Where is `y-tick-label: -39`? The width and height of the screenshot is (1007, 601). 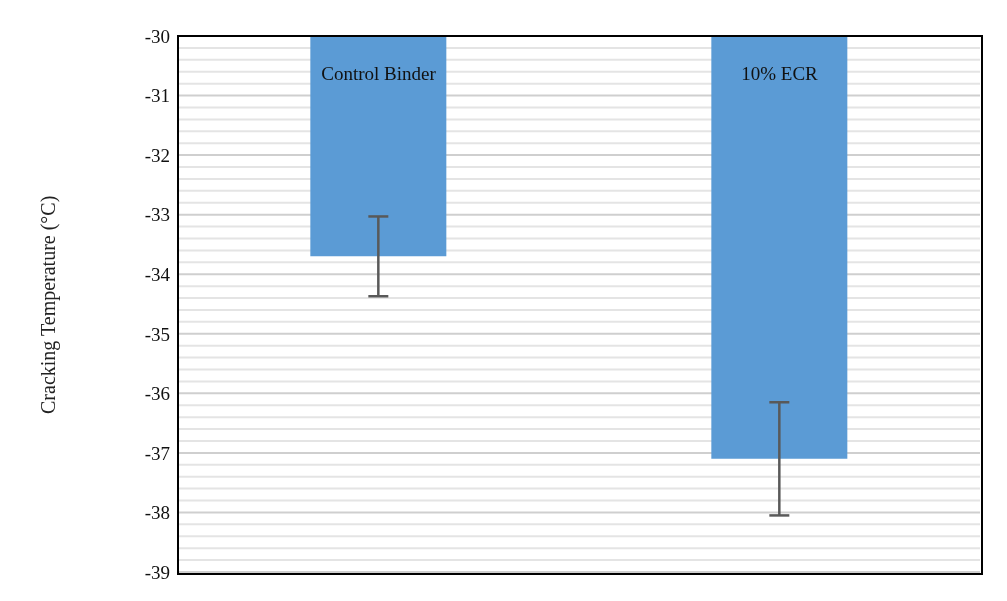 y-tick-label: -39 is located at coordinates (157, 572).